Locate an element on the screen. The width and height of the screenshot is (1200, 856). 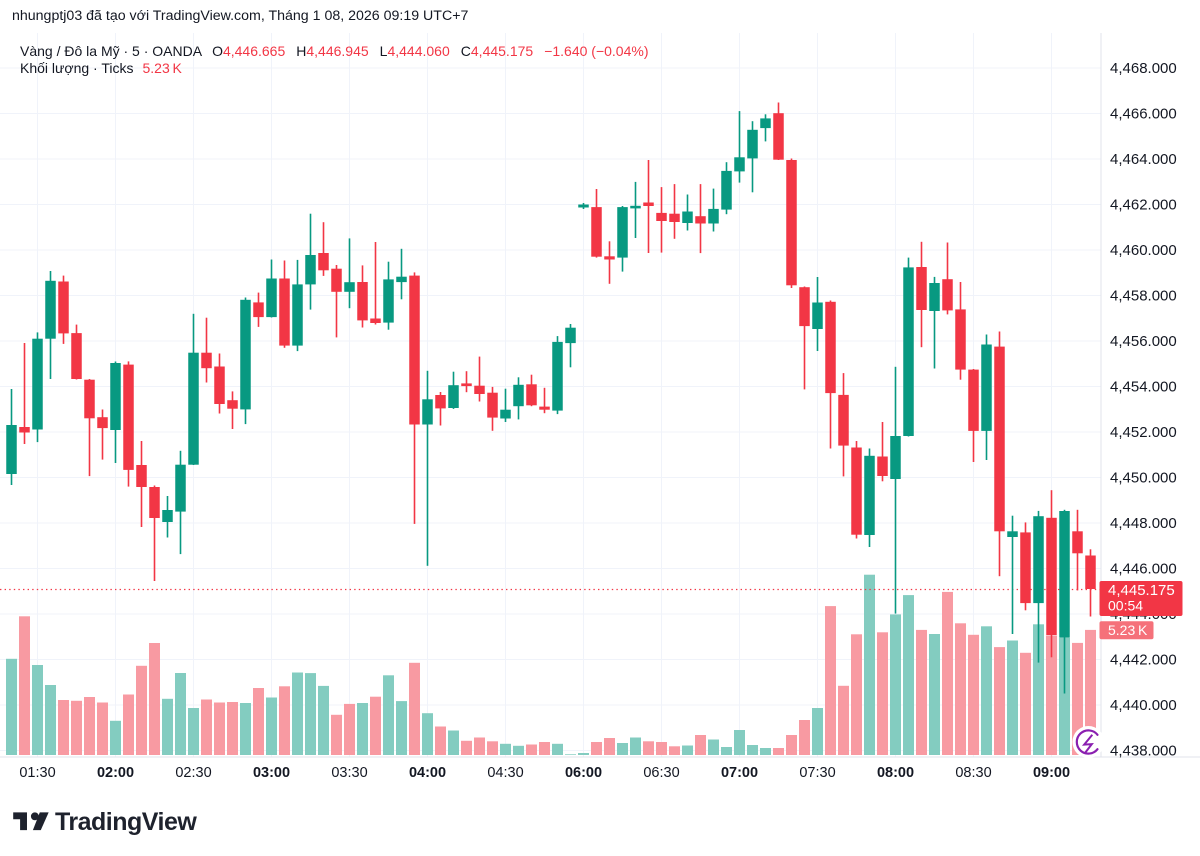
svg-text: 4,438.000 is located at coordinates (1143, 751).